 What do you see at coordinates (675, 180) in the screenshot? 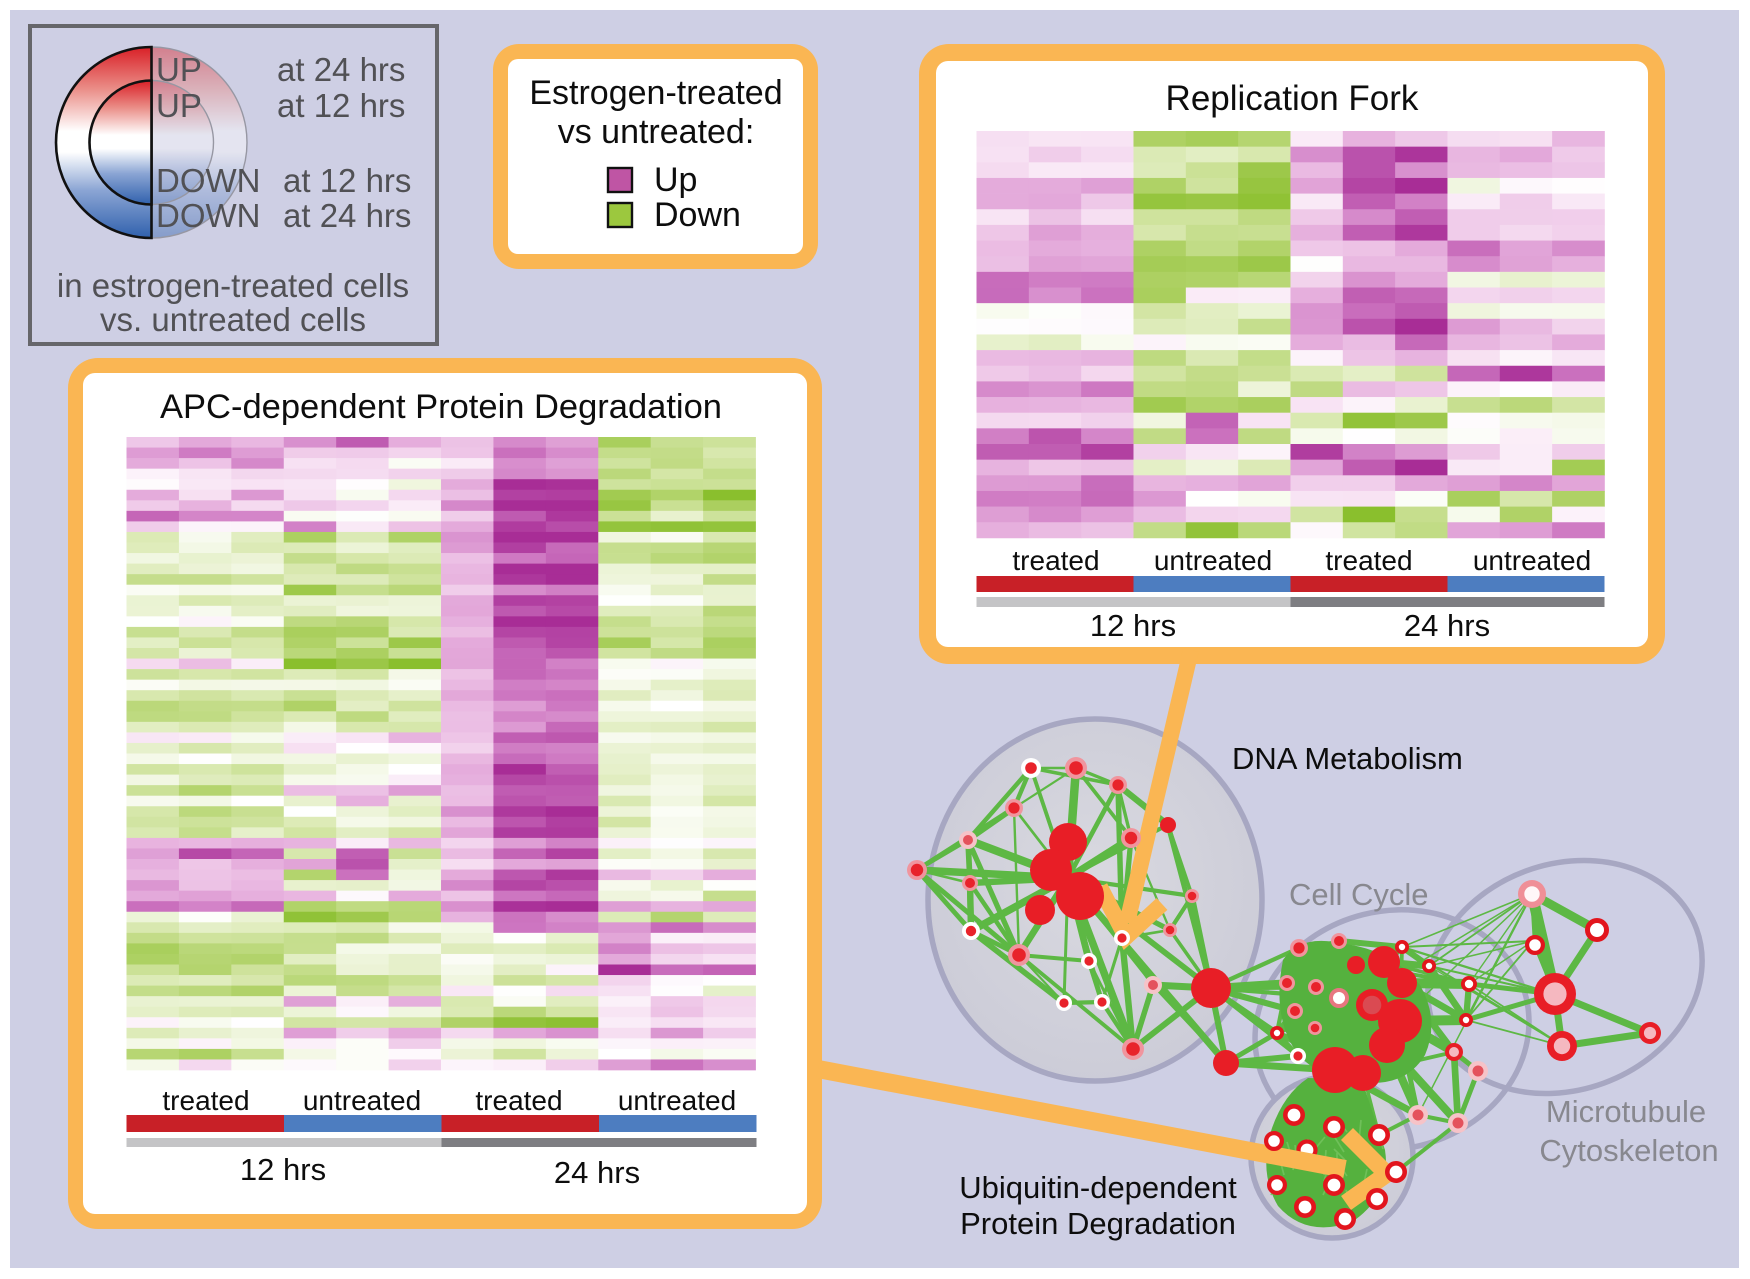
I see `svg-text: Up` at bounding box center [675, 180].